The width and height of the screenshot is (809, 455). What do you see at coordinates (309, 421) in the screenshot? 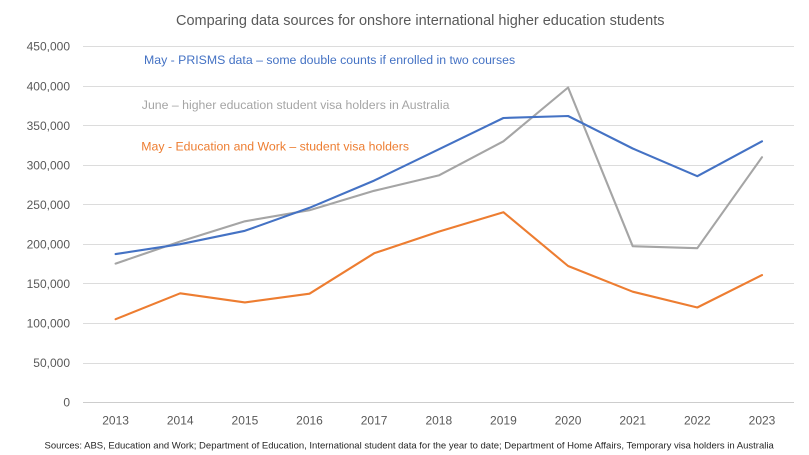
I see `svg-text: 2016` at bounding box center [309, 421].